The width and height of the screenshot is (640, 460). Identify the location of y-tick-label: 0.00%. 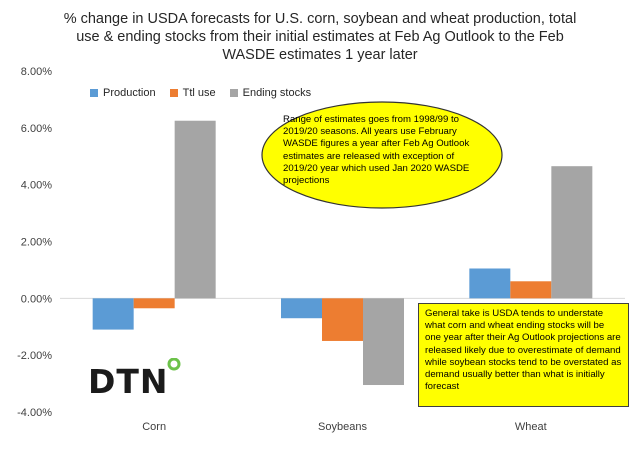
(36, 299).